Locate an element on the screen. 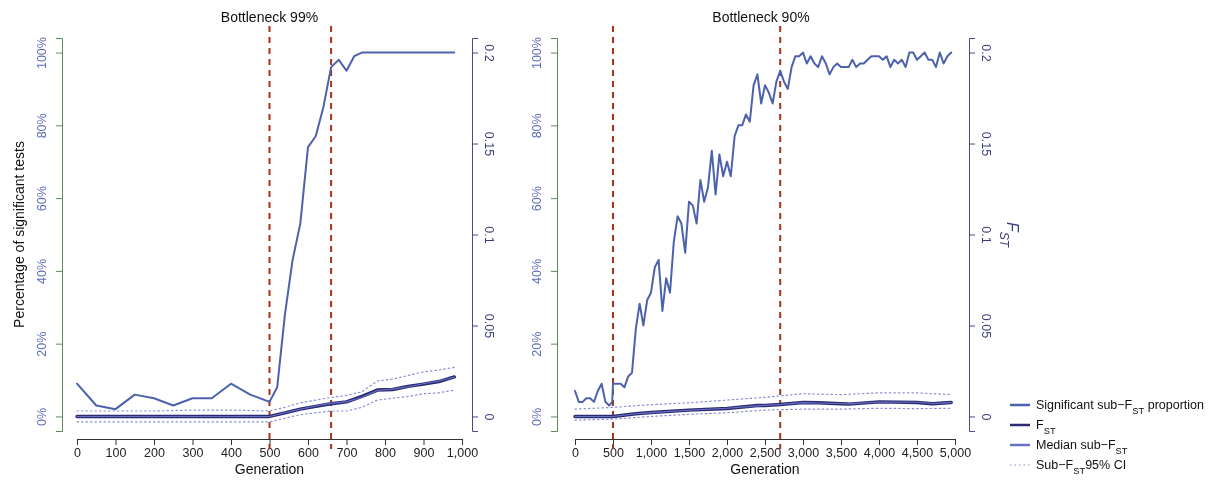 The image size is (1223, 481). x-tick-label: 600 is located at coordinates (308, 452).